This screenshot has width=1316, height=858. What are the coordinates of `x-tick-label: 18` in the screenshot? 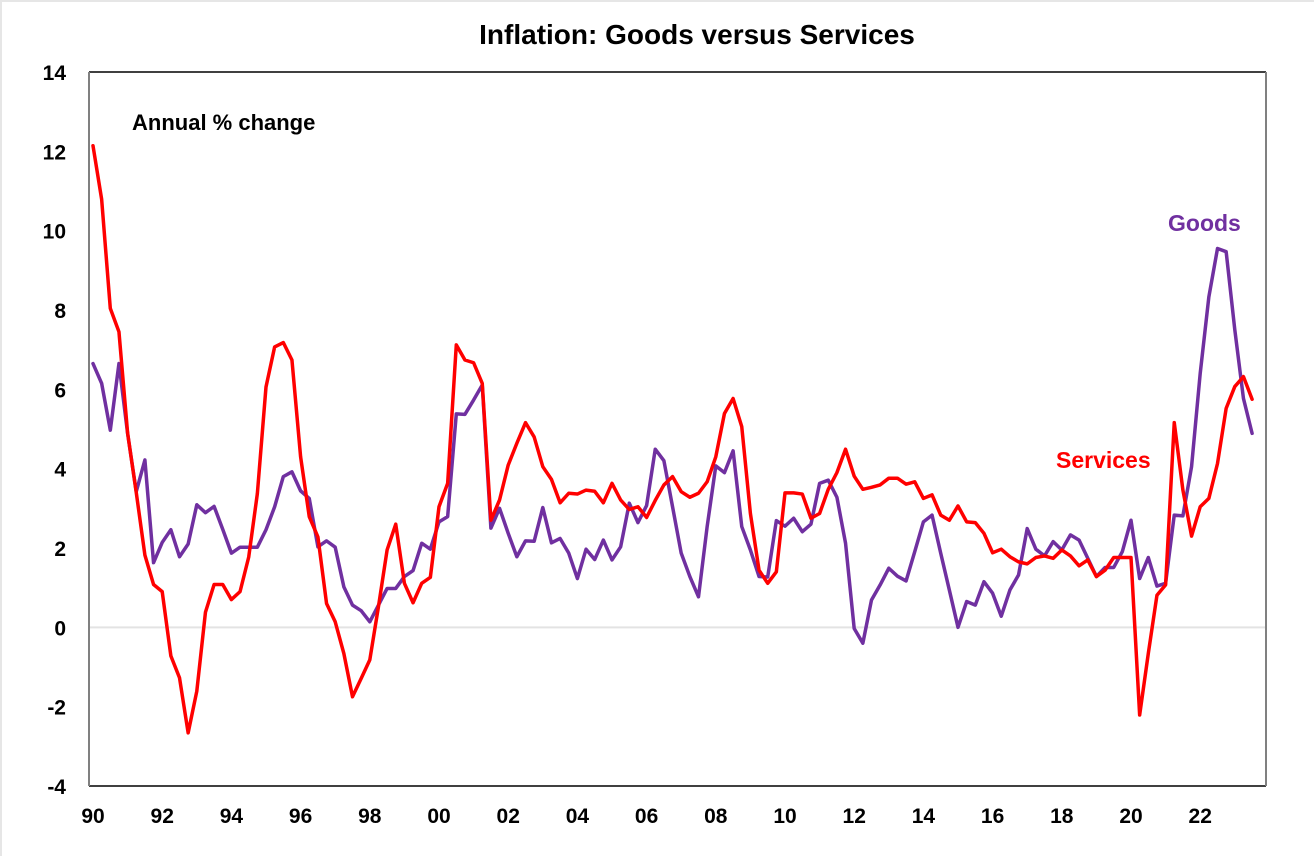 It's located at (1062, 816).